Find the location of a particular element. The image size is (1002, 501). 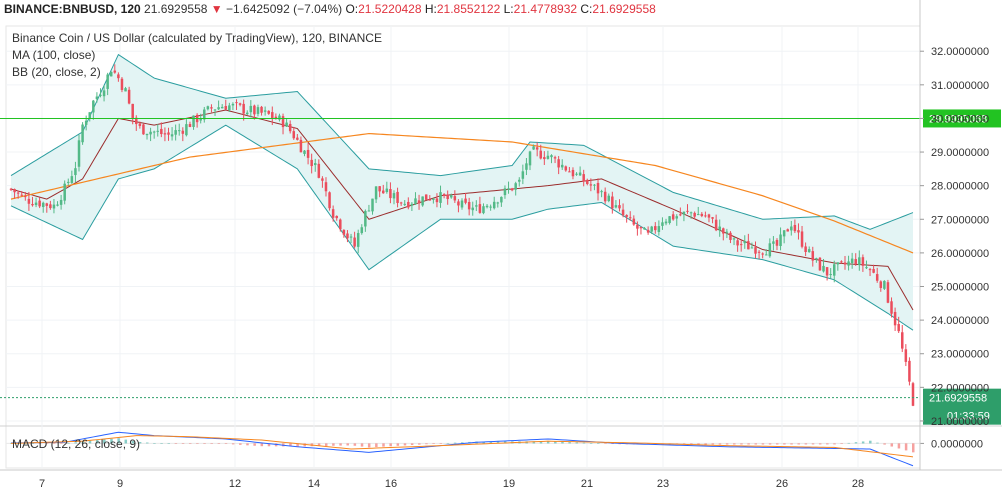

x-tick-label: 26 is located at coordinates (782, 484).